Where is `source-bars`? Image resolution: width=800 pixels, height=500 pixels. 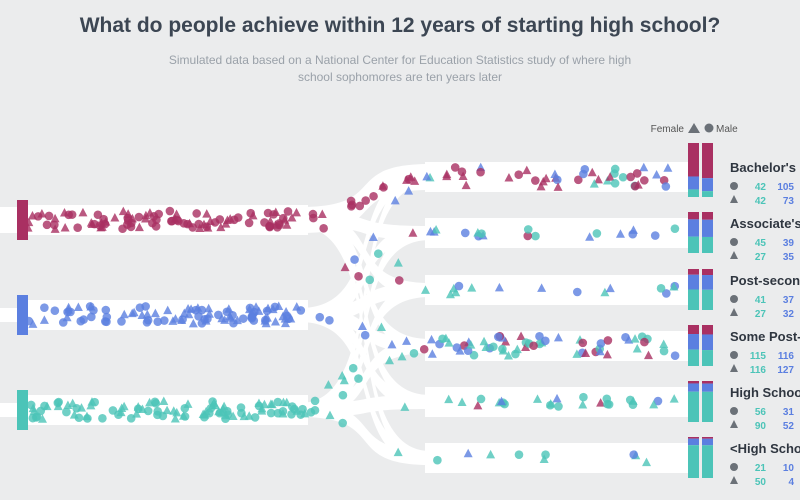 source-bars is located at coordinates (22, 315).